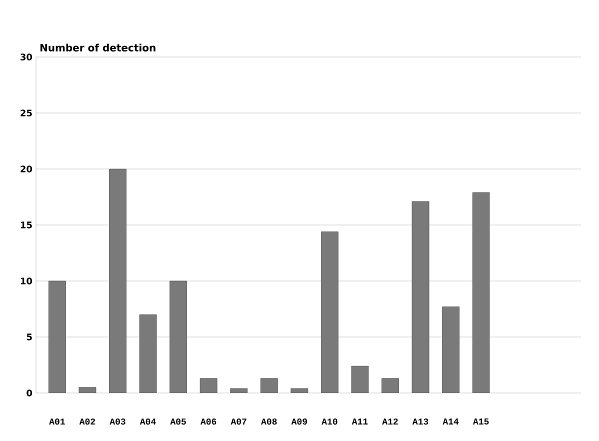 This screenshot has height=441, width=599. What do you see at coordinates (26, 57) in the screenshot?
I see `y-tick-label: 30` at bounding box center [26, 57].